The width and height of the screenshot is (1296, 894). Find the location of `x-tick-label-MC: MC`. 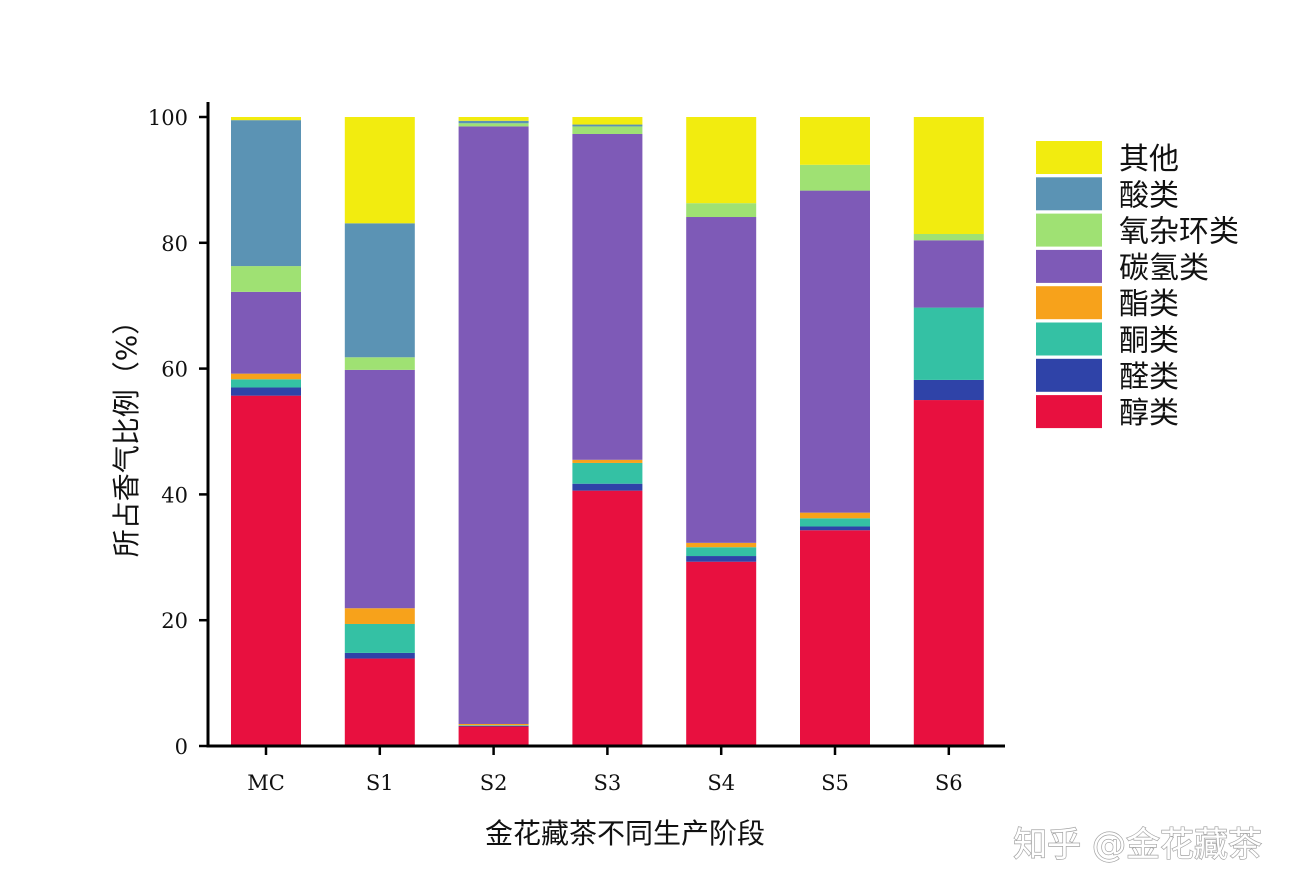

x-tick-label-MC: MC is located at coordinates (266, 783).